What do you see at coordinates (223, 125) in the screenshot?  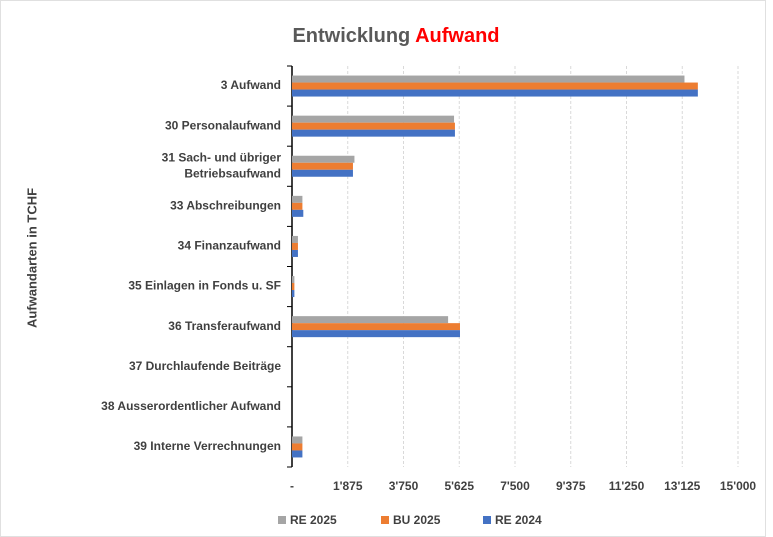 I see `y-tick-label: 30 Personalaufwand` at bounding box center [223, 125].